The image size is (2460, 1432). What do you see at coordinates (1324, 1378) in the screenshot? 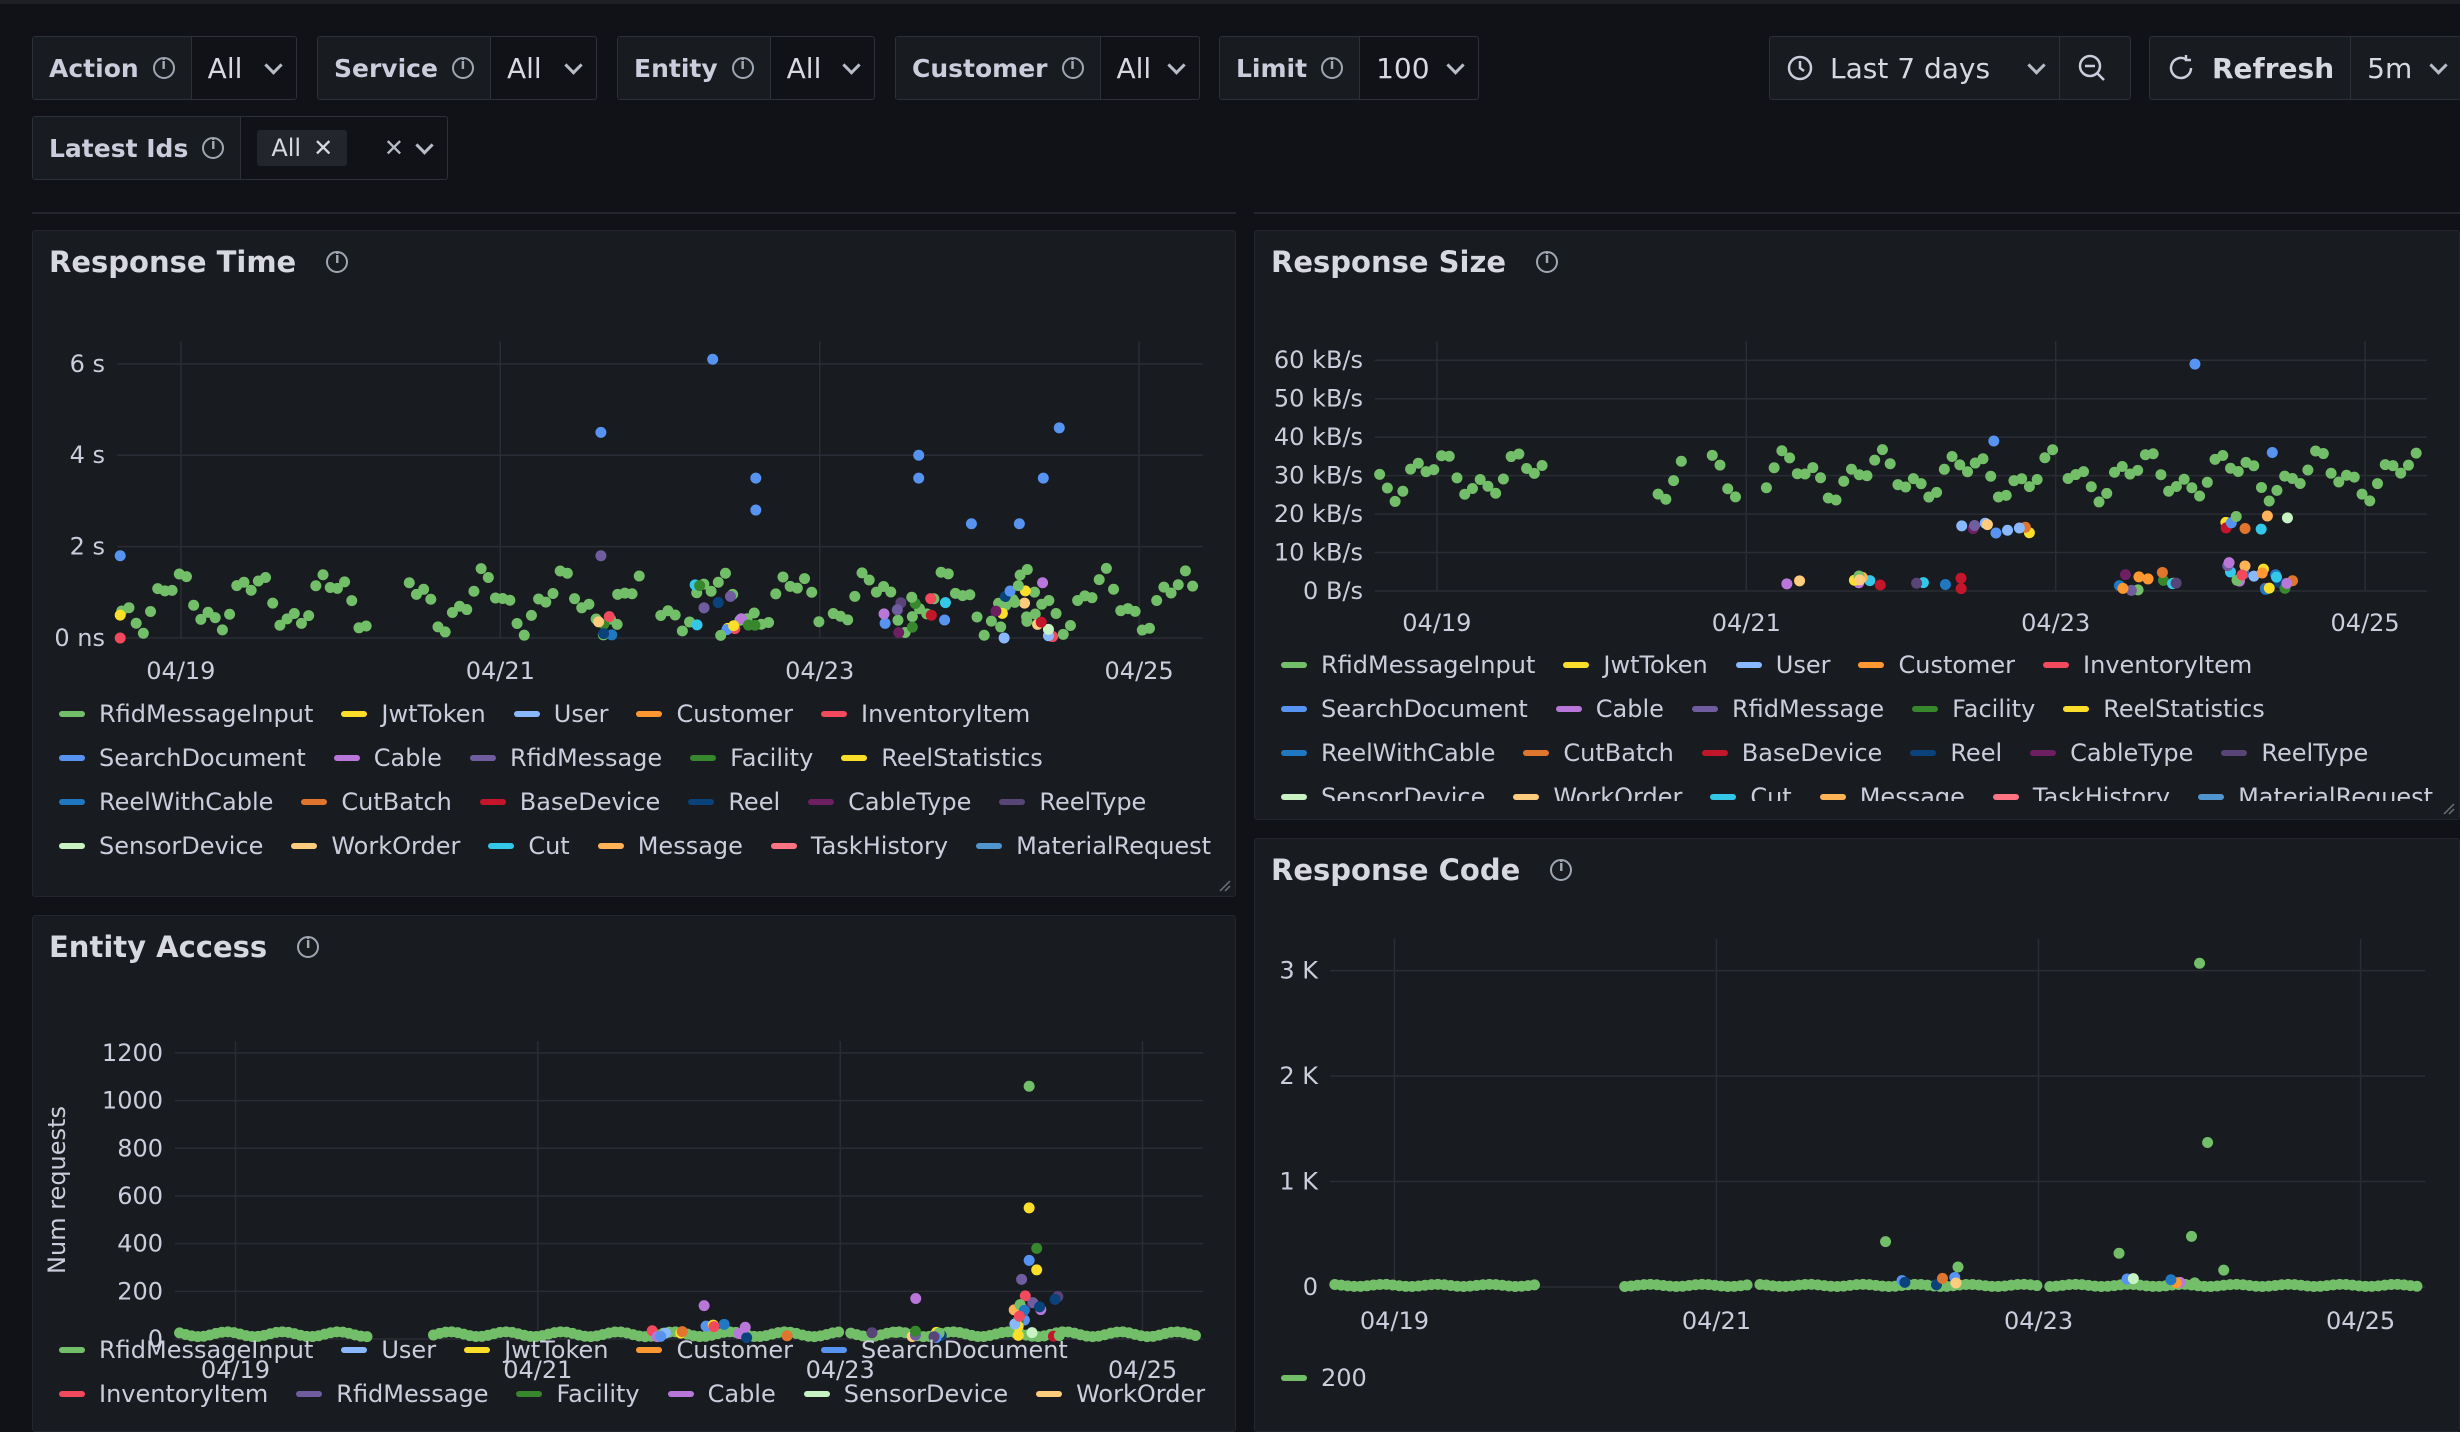
I see `legend-item: 200` at bounding box center [1324, 1378].